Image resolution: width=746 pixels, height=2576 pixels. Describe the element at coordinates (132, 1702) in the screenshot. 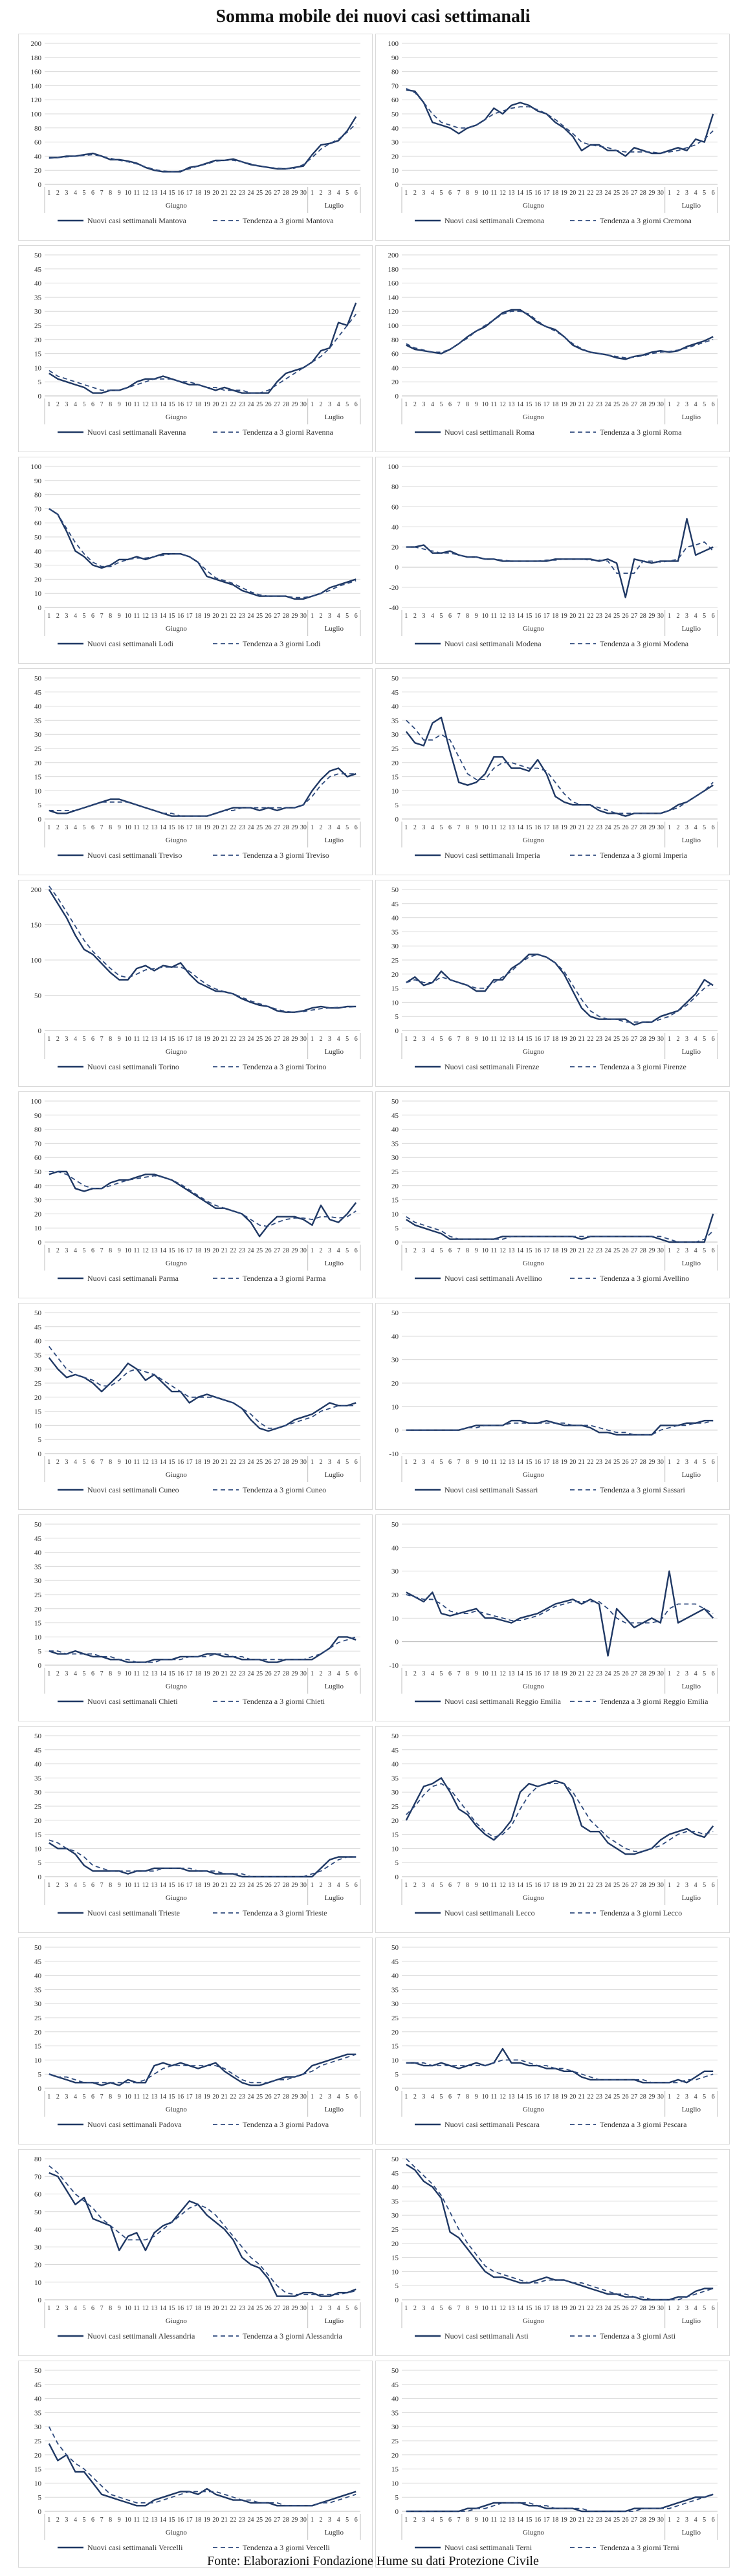

I see `legend-label-new-cases: Nuovi casi settimanali Chieti` at that location.